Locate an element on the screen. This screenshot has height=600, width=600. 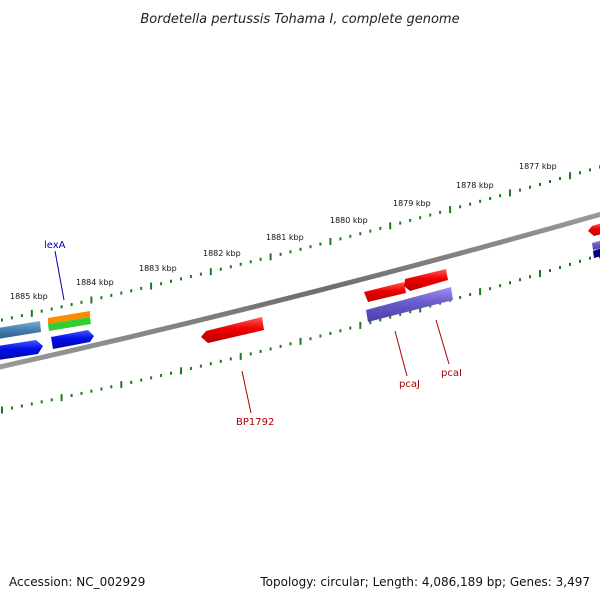
gene-feature-blue-left is located at coordinates (21, 350).